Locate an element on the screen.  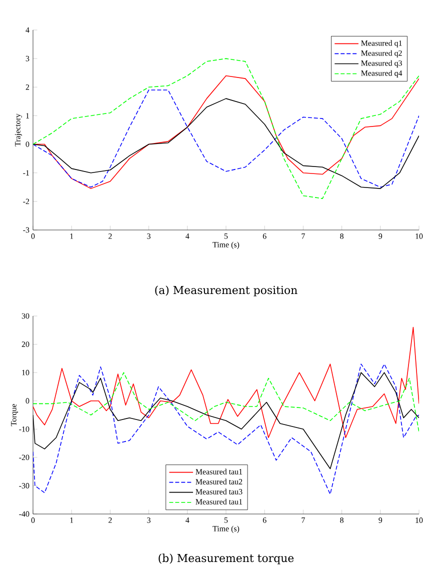
text: (b) Measurement torque is located at coordinates (226, 559).